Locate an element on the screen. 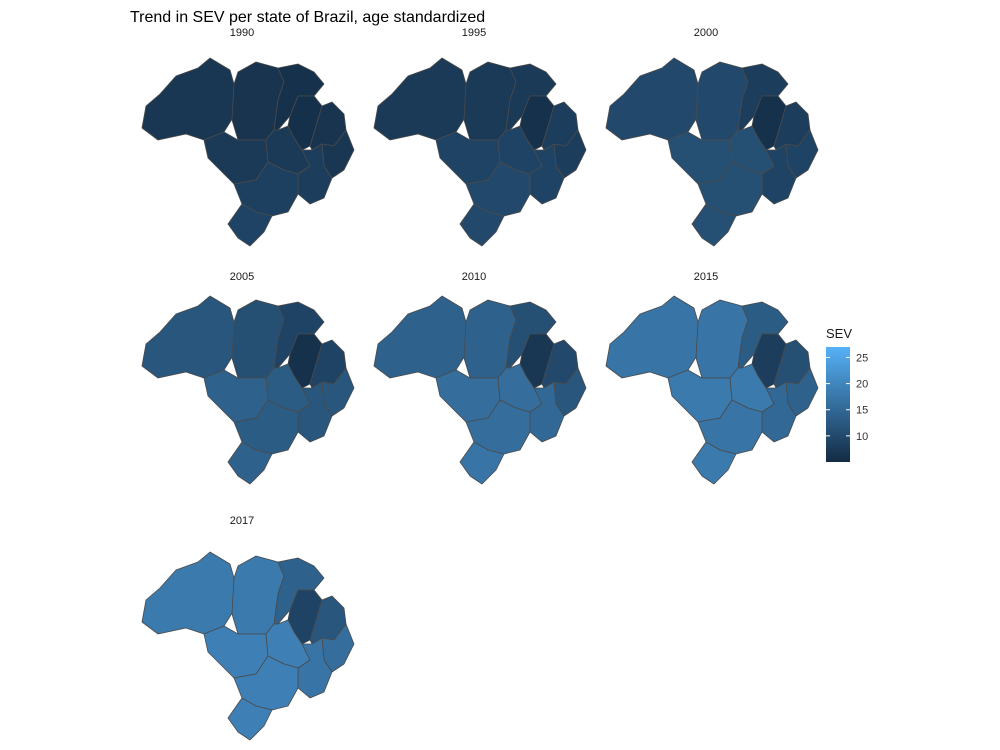  legend-title: SEV is located at coordinates (839, 333).